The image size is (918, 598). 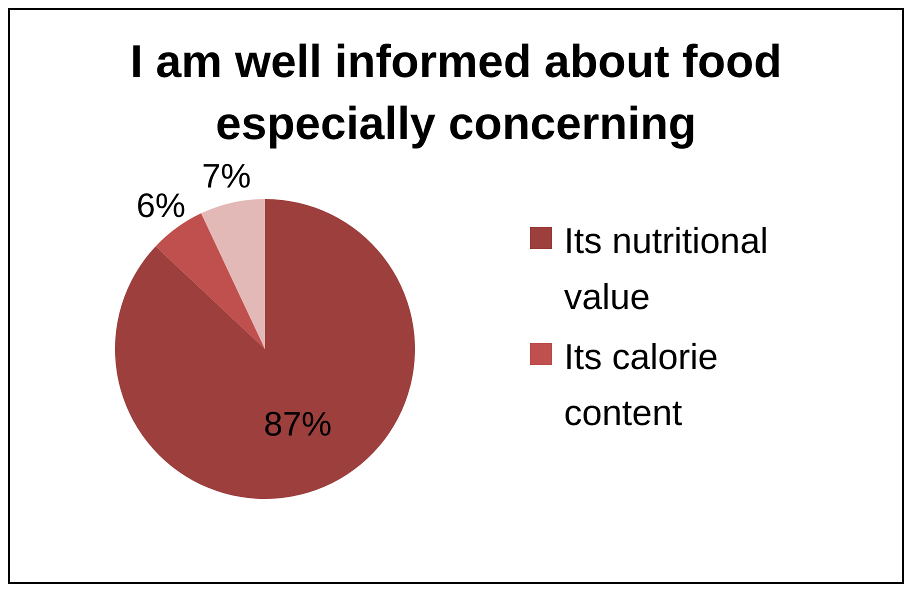 I want to click on chart-title: I am well informed about food especially concerning, so click(x=456, y=92).